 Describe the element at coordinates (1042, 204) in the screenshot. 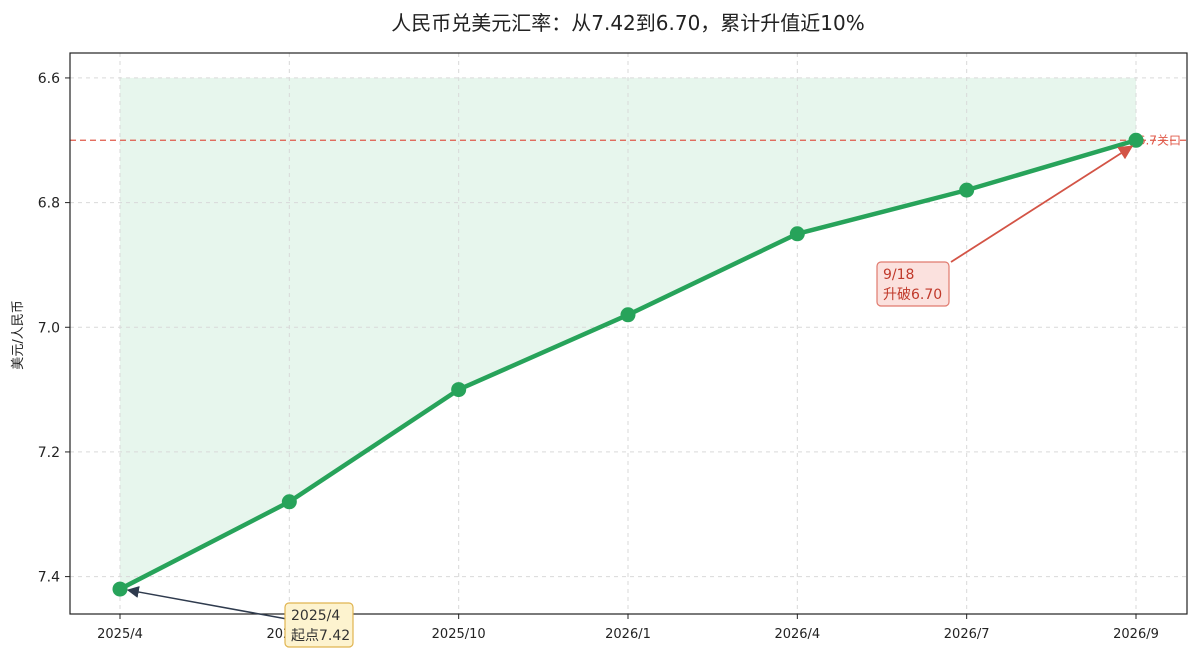

I see `end-annotation-arrow` at that location.